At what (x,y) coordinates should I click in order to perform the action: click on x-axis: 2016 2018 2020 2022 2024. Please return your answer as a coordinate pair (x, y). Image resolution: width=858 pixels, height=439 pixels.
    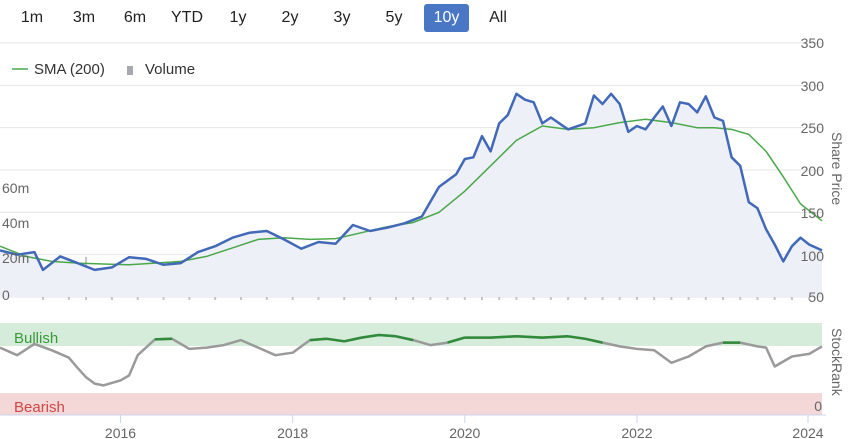
    Looking at the image, I should click on (413, 426).